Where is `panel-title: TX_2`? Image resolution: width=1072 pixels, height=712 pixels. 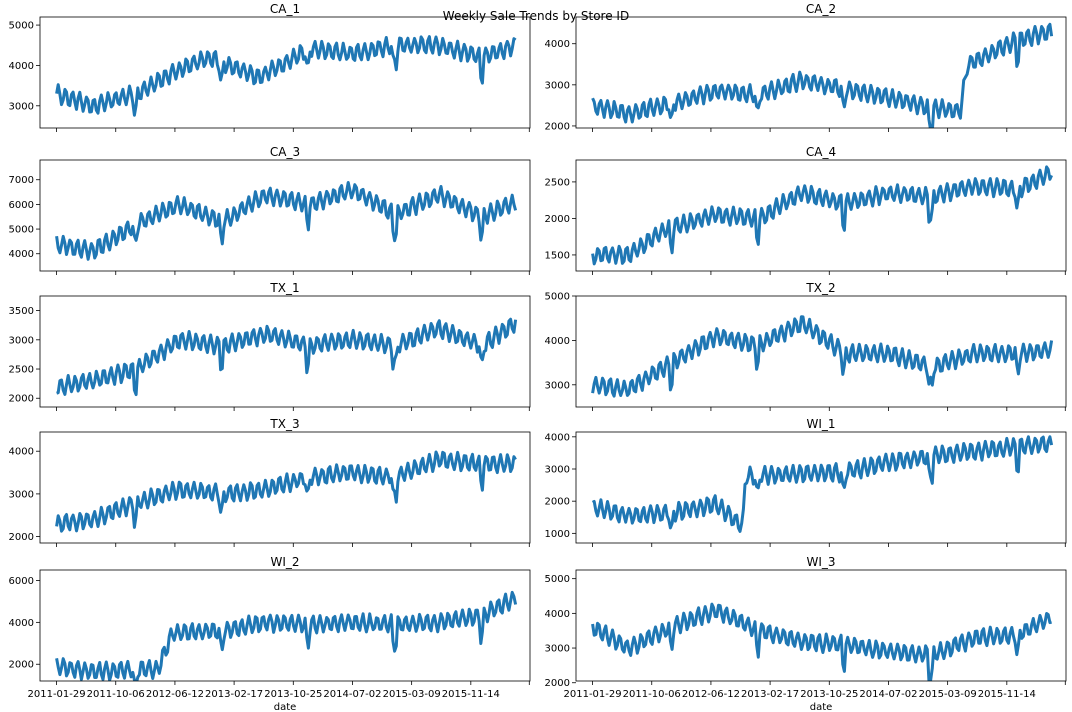 panel-title: TX_2 is located at coordinates (820, 288).